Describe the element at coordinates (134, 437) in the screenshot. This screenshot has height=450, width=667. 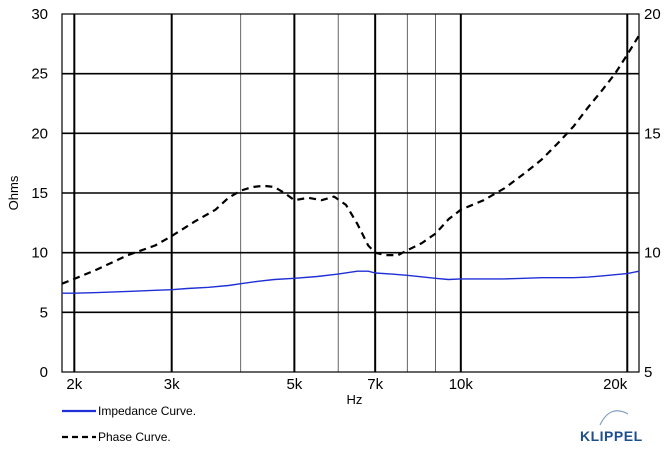
I see `legend-phase-label: Phase Curve.` at that location.